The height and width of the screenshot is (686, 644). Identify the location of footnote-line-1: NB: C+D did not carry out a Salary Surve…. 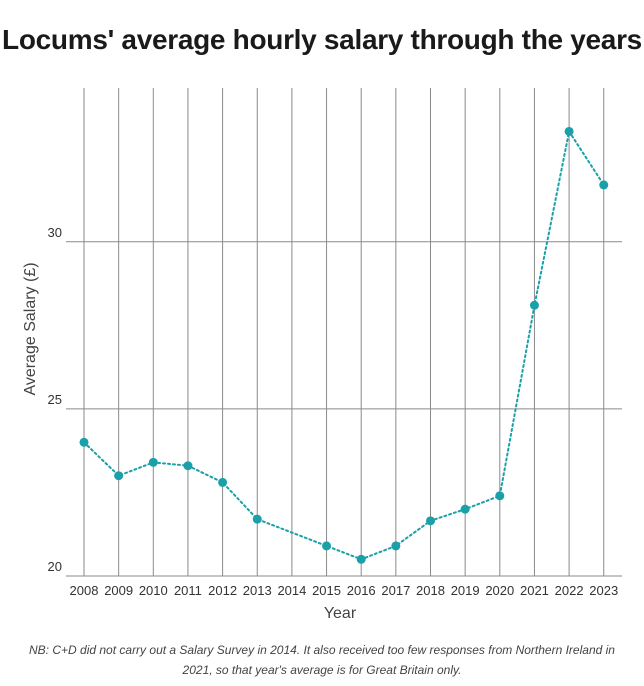
(322, 650).